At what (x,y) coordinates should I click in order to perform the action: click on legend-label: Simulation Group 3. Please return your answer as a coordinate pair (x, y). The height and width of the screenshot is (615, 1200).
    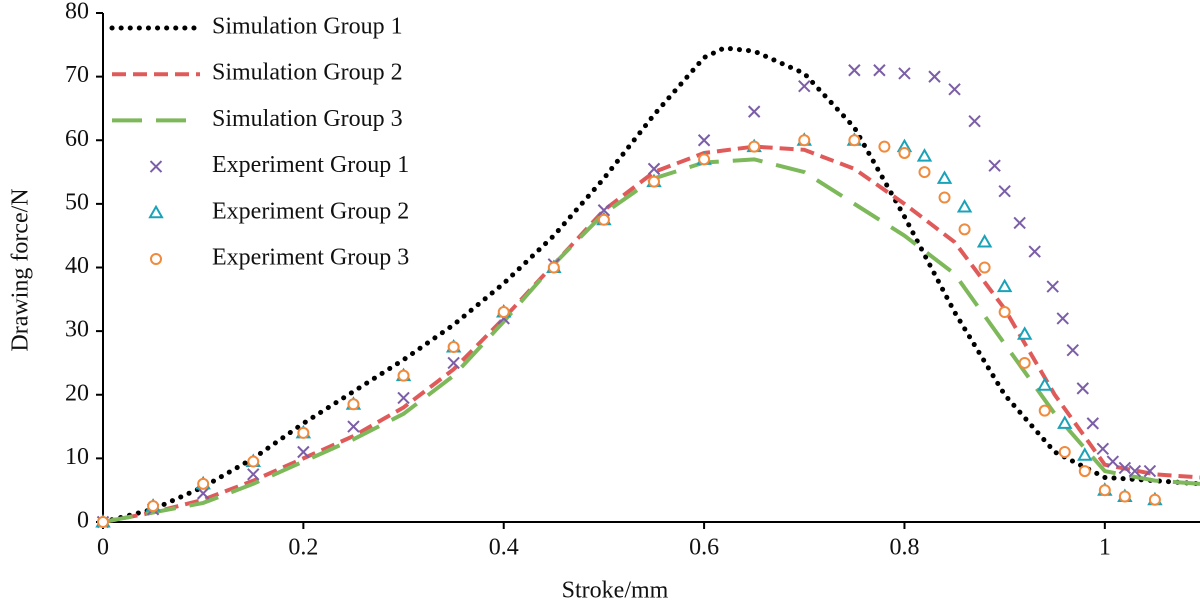
    Looking at the image, I should click on (307, 119).